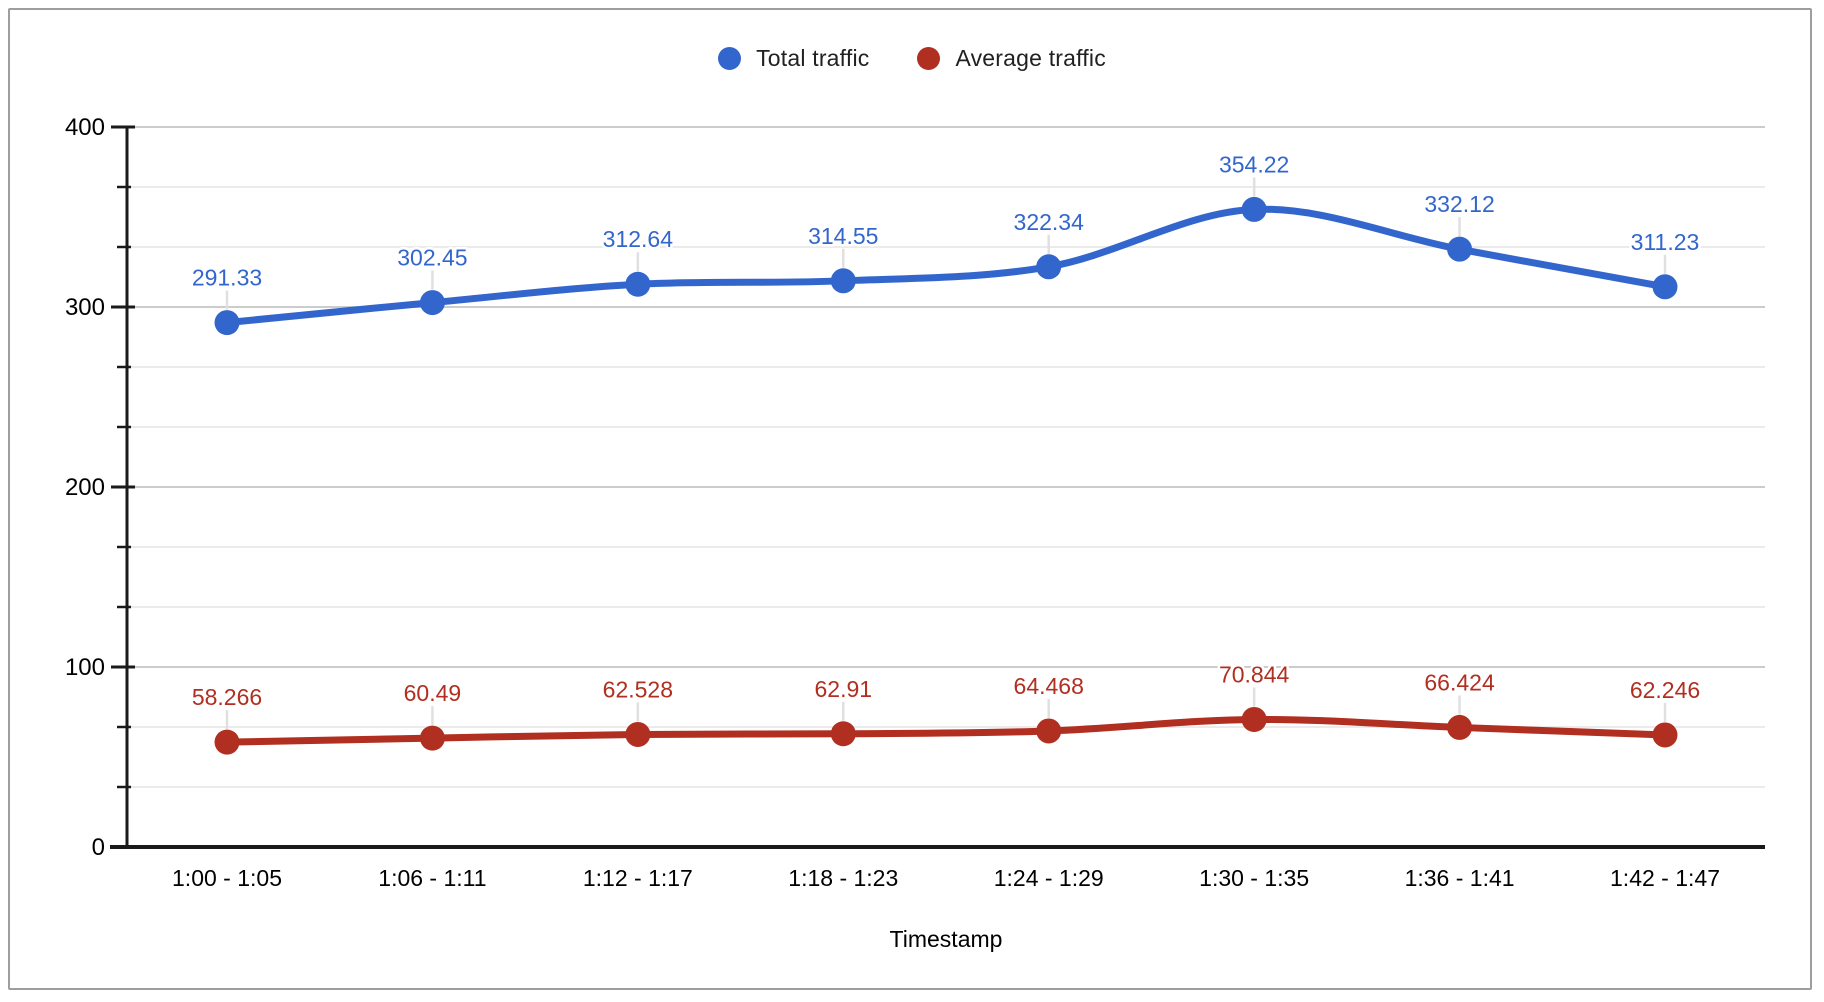  I want to click on data-point-label: 312.64, so click(638, 239).